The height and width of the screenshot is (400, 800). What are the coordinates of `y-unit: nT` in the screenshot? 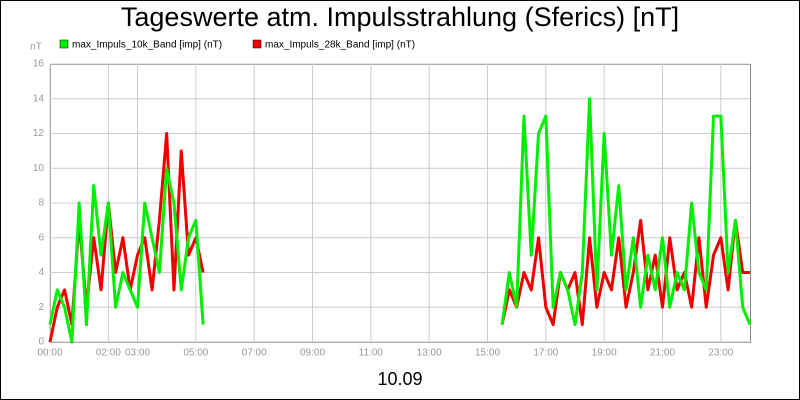 It's located at (36, 47).